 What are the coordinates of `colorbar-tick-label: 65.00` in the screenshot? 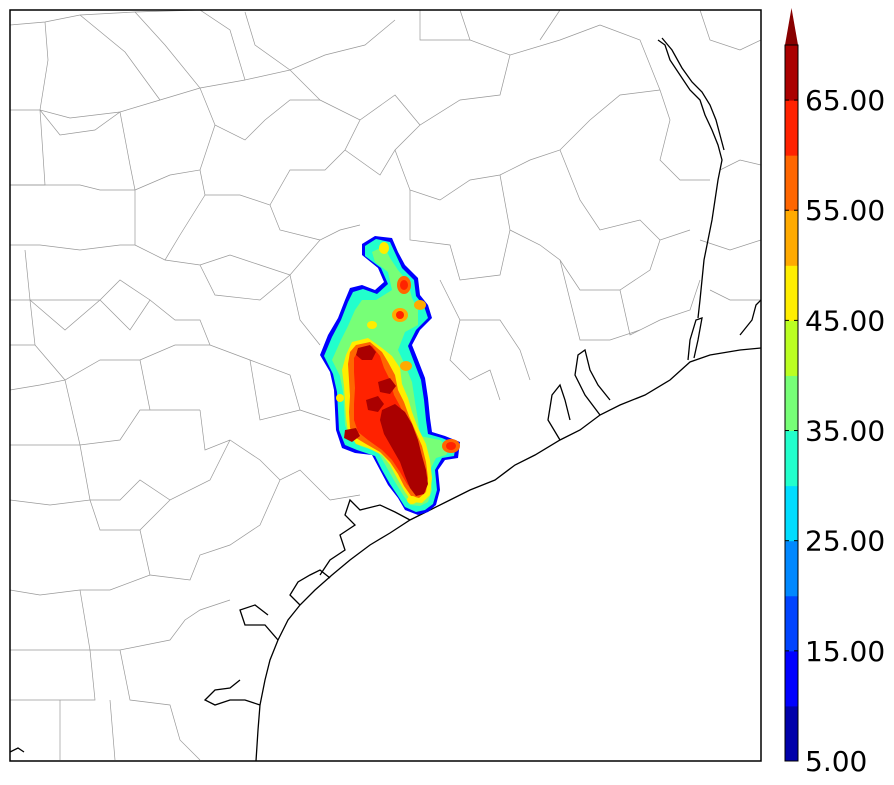 It's located at (845, 100).